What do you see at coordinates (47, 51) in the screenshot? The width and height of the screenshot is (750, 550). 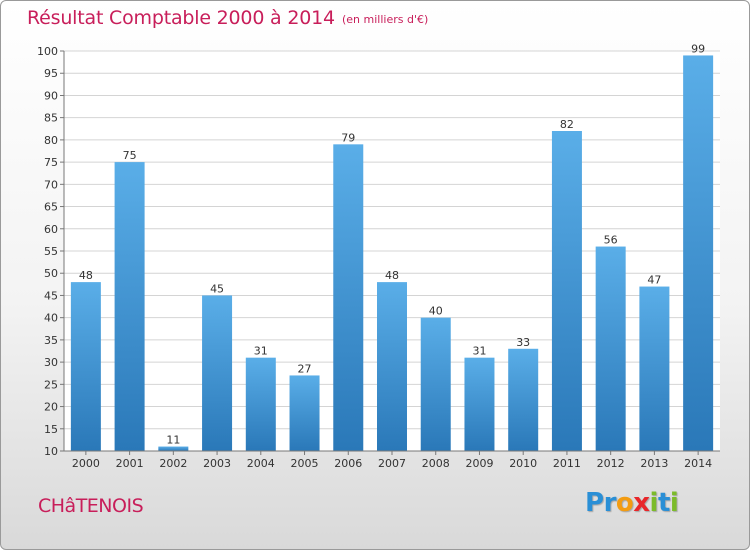 I see `y-tick-label: 100` at bounding box center [47, 51].